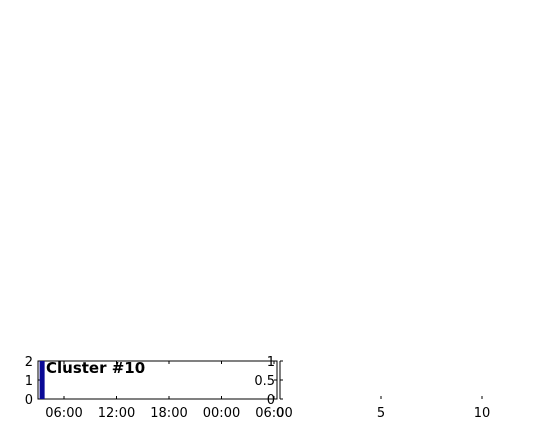 This screenshot has height=424, width=560. Describe the element at coordinates (372, 388) in the screenshot. I see `count-histogram-axes: 0 5 10 0 0.5 1` at that location.